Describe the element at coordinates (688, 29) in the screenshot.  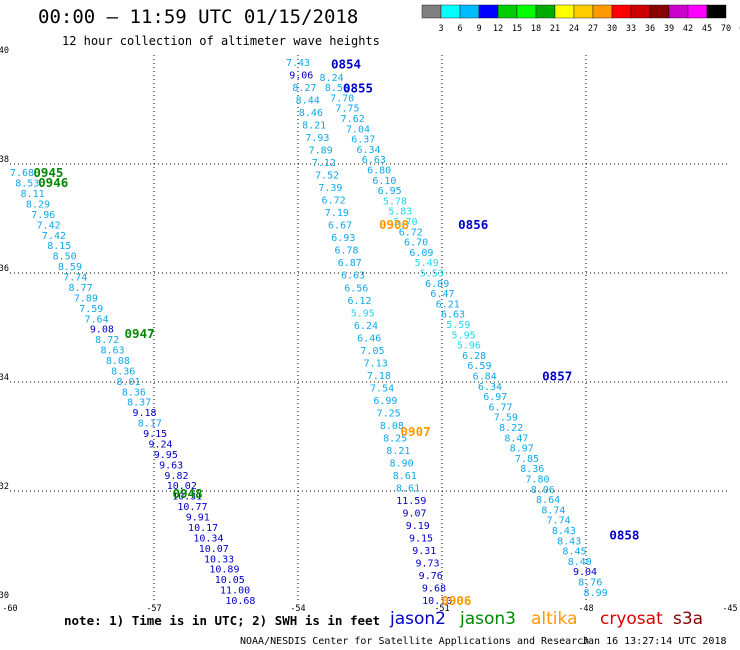
I see `colorbar-label: 42` at that location.